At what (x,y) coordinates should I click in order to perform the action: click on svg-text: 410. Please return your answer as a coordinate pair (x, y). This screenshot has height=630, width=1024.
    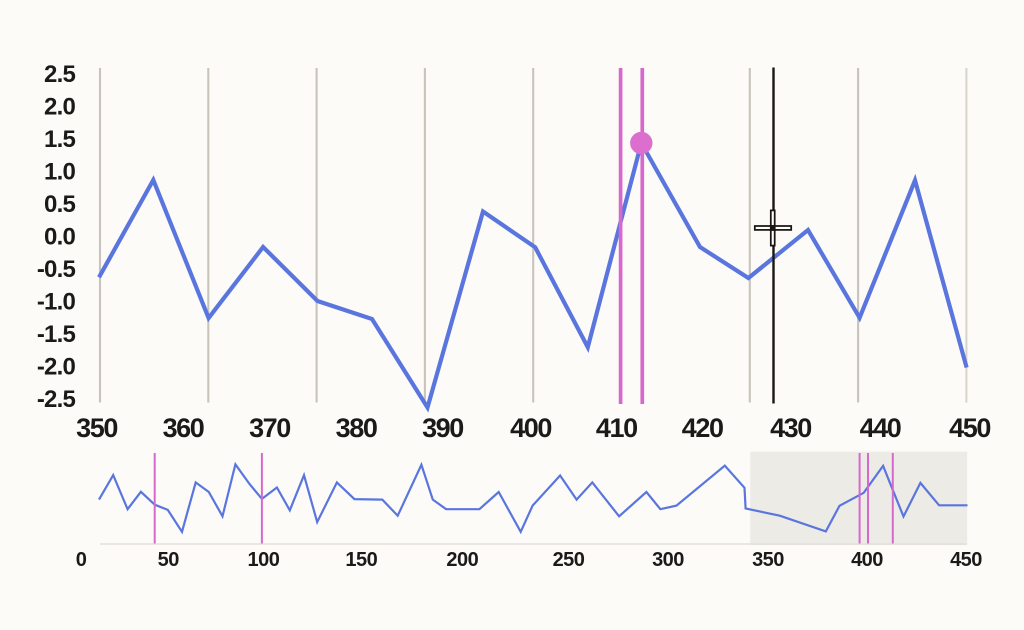
    Looking at the image, I should click on (616, 428).